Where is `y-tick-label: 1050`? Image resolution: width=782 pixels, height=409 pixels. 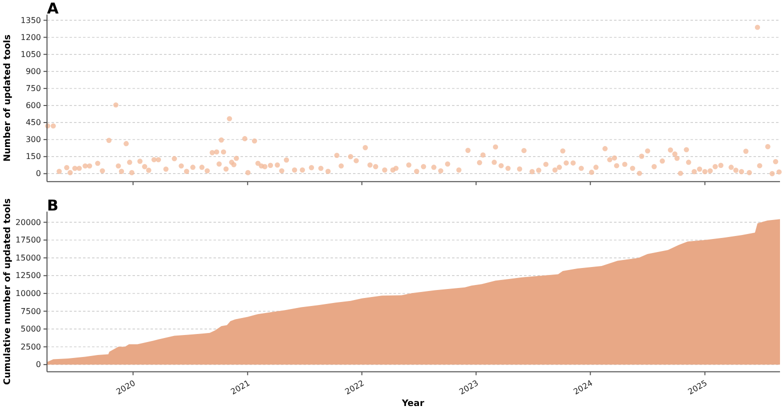
y-tick-label: 1050 is located at coordinates (30, 54).